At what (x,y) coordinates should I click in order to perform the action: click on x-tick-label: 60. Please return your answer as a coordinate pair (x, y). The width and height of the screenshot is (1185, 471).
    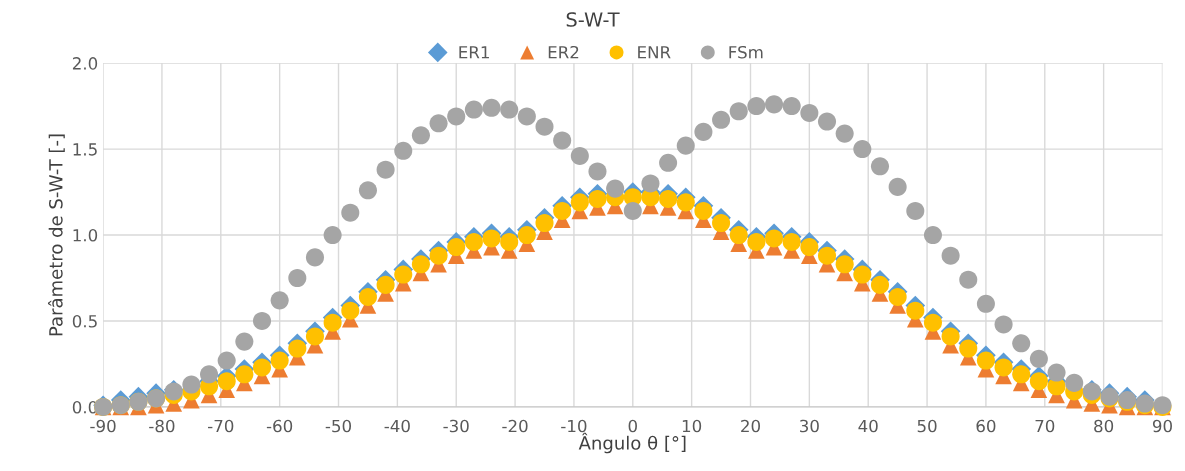
    Looking at the image, I should click on (986, 426).